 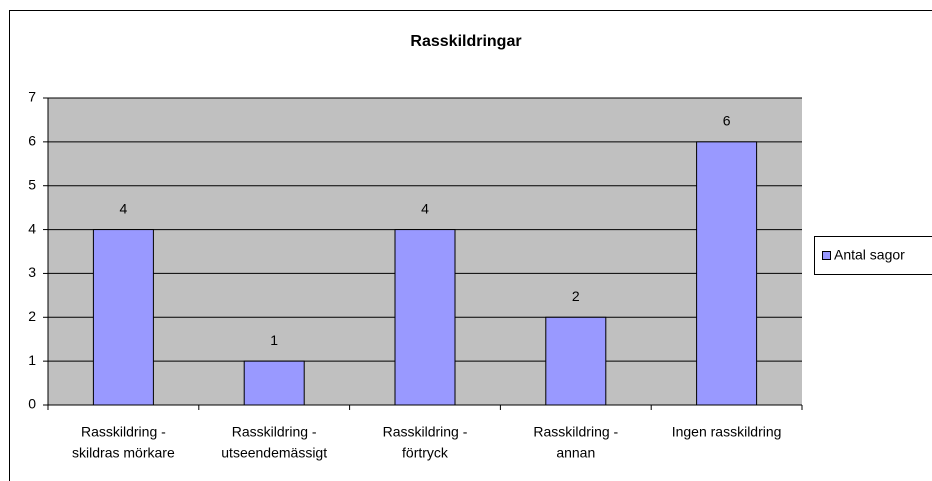 What do you see at coordinates (32, 184) in the screenshot?
I see `y-tick-label: 5` at bounding box center [32, 184].